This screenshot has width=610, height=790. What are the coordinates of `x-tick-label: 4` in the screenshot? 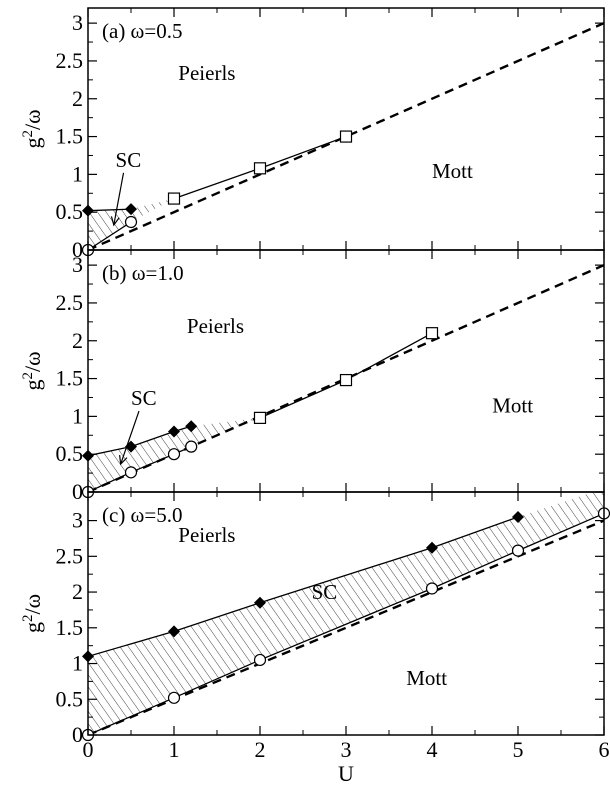 It's located at (432, 749).